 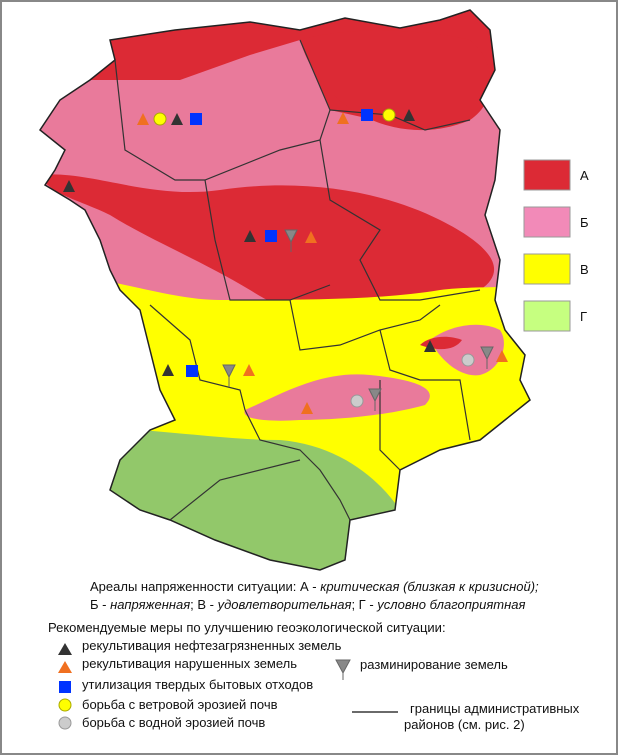 I want to click on caption-text: критическая (близкая к кризисной);, so click(x=429, y=586).